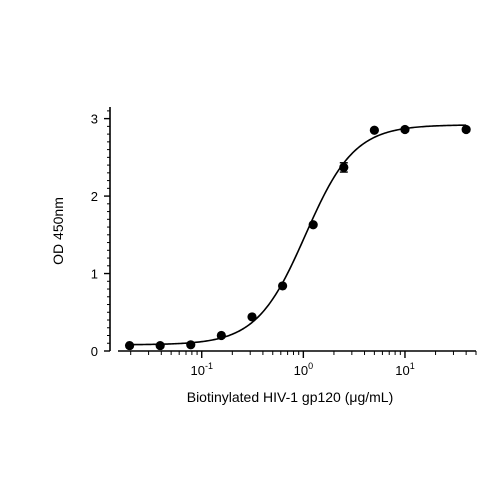 This screenshot has height=500, width=500. I want to click on y-tick-label: 2, so click(94, 196).